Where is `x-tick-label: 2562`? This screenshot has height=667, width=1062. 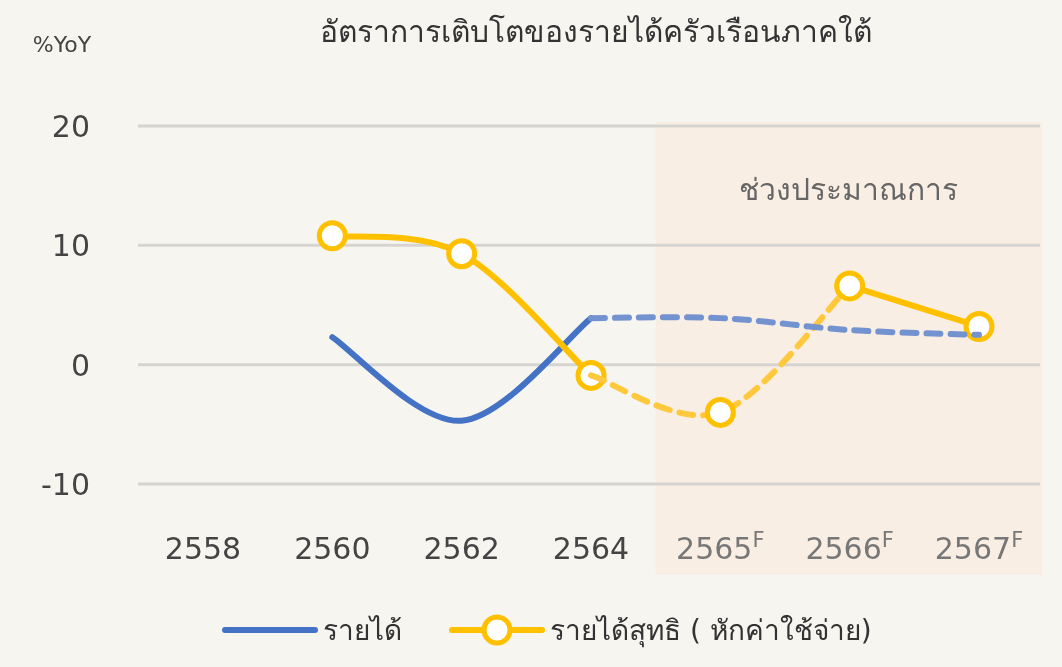
x-tick-label: 2562 is located at coordinates (461, 548).